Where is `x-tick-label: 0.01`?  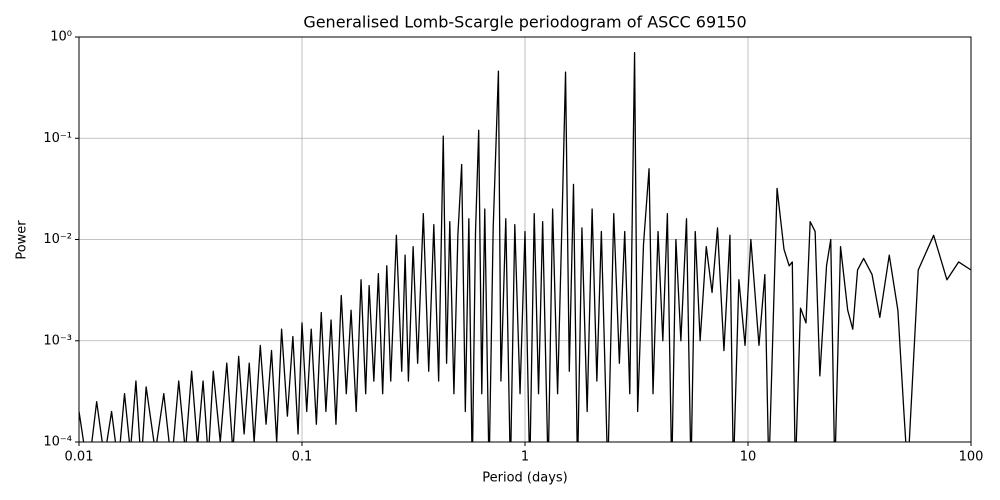
x-tick-label: 0.01 is located at coordinates (79, 457).